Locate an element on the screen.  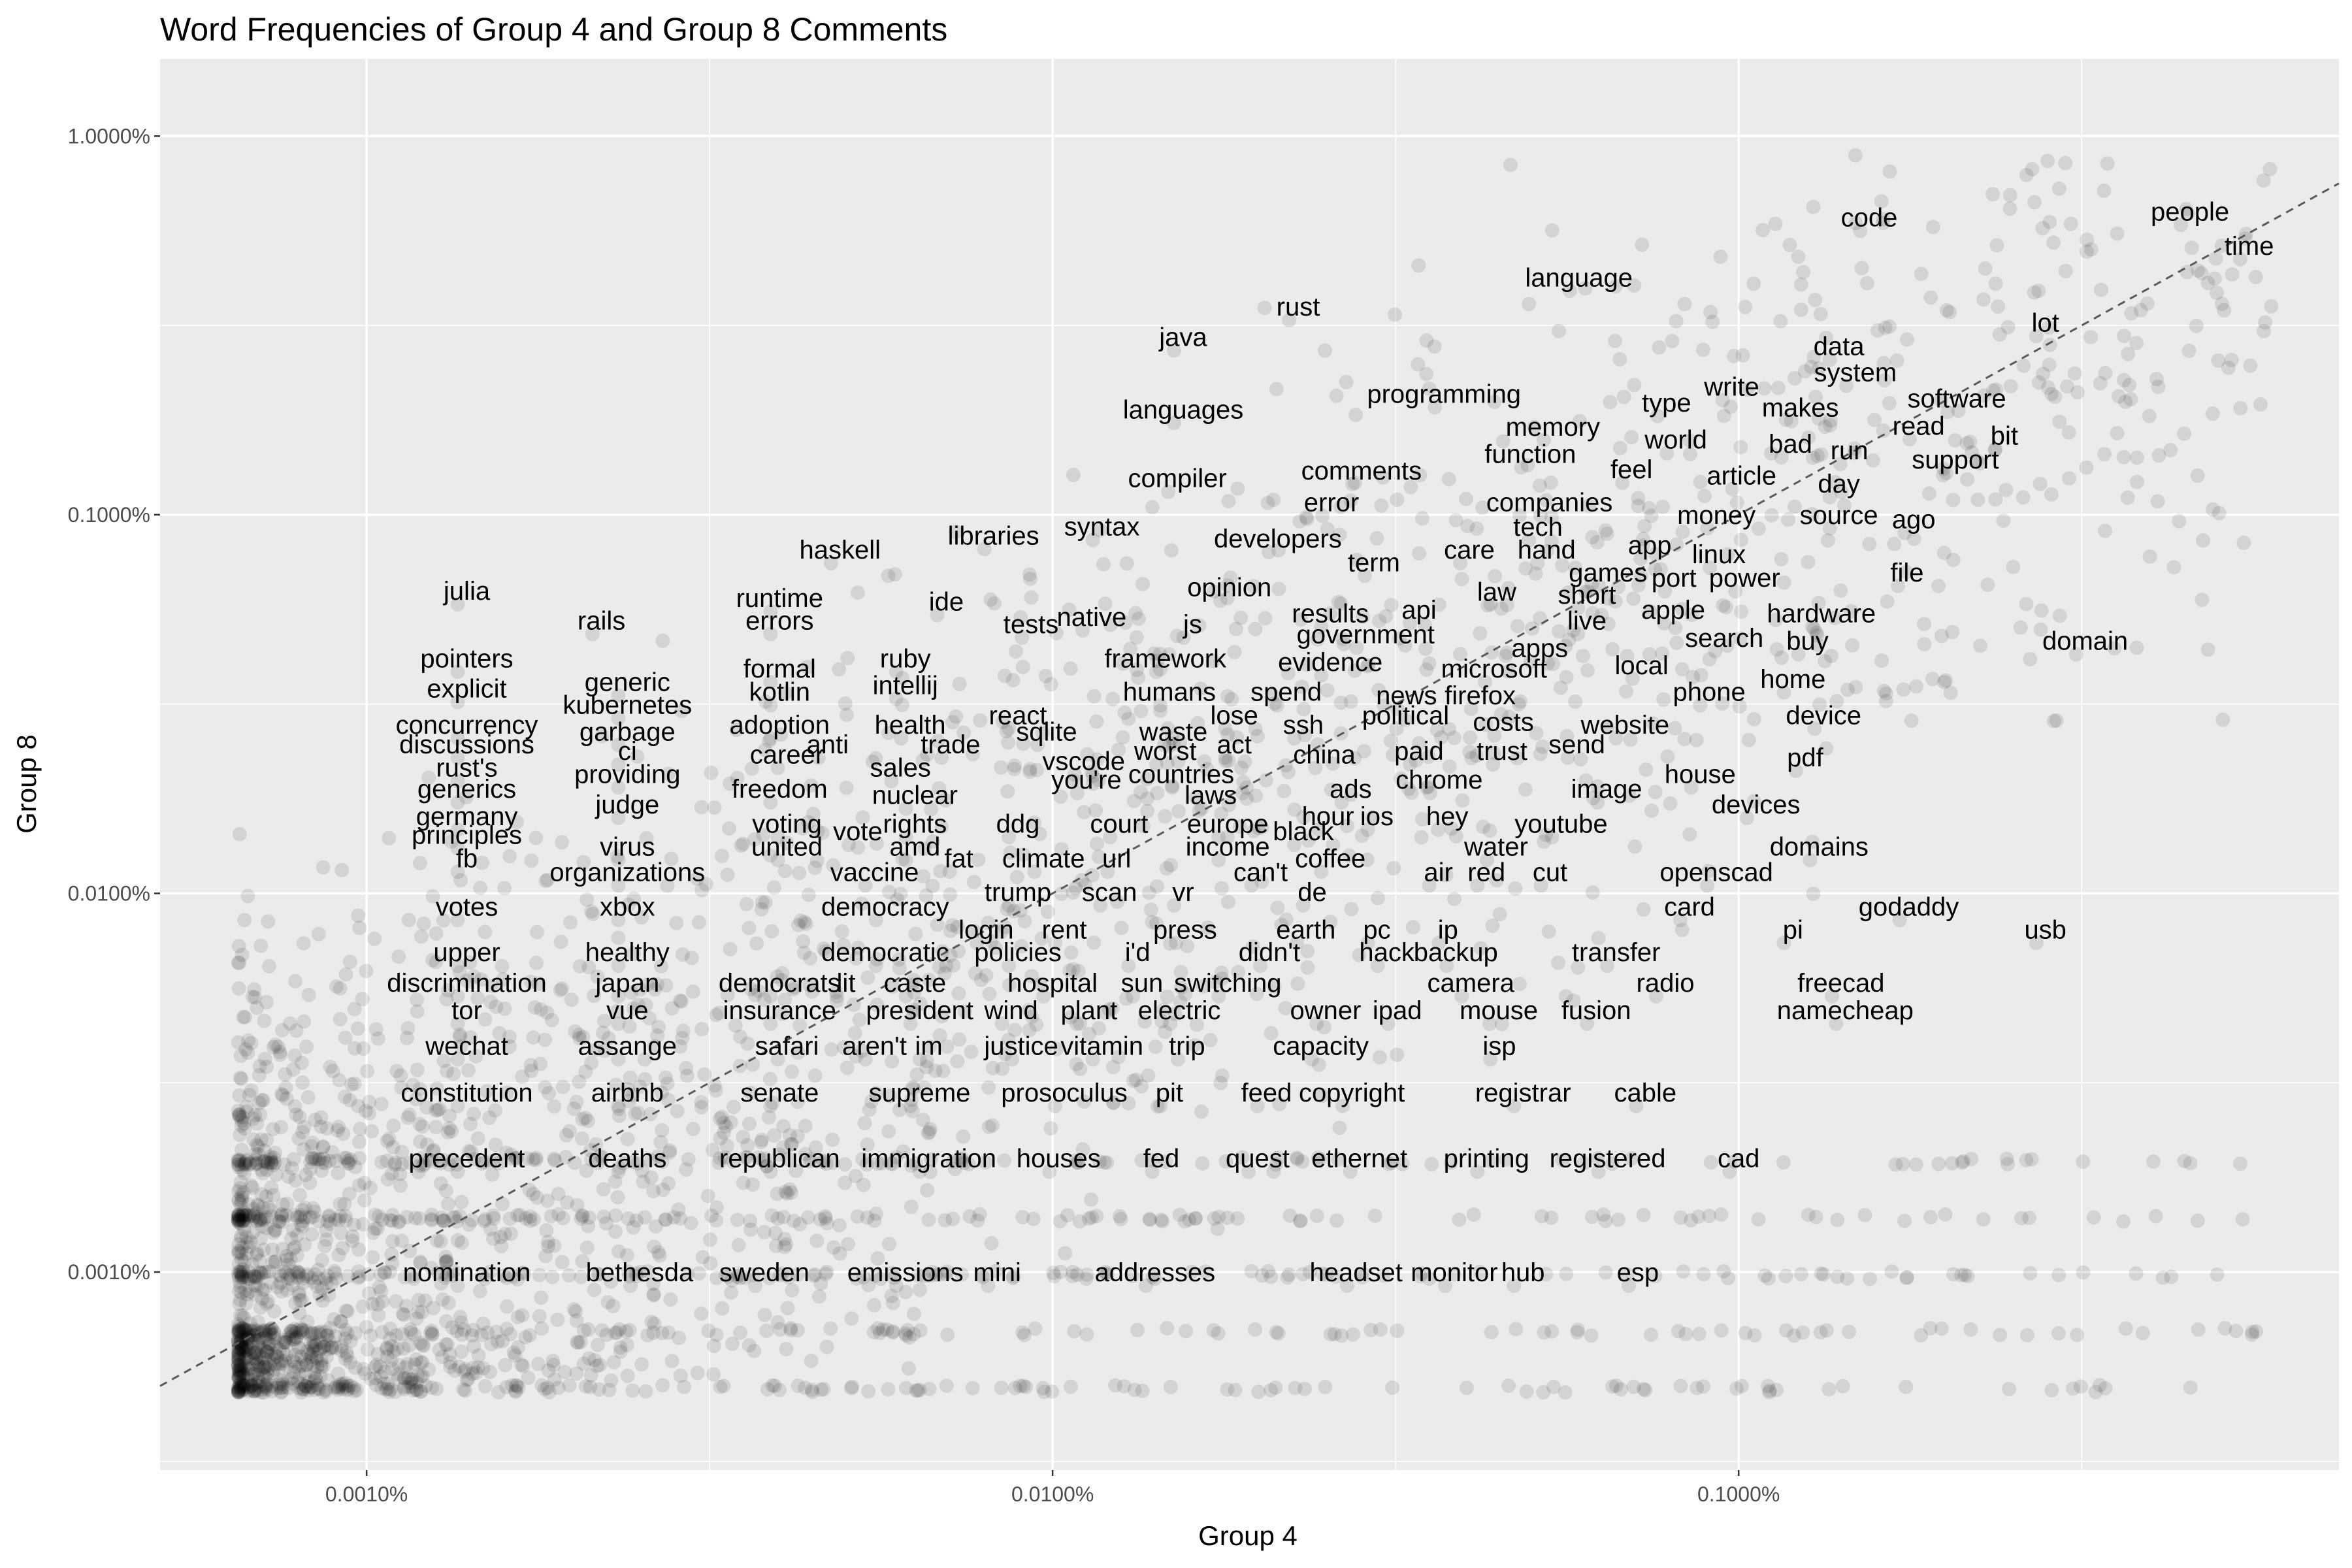
word-label: assange is located at coordinates (627, 1046).